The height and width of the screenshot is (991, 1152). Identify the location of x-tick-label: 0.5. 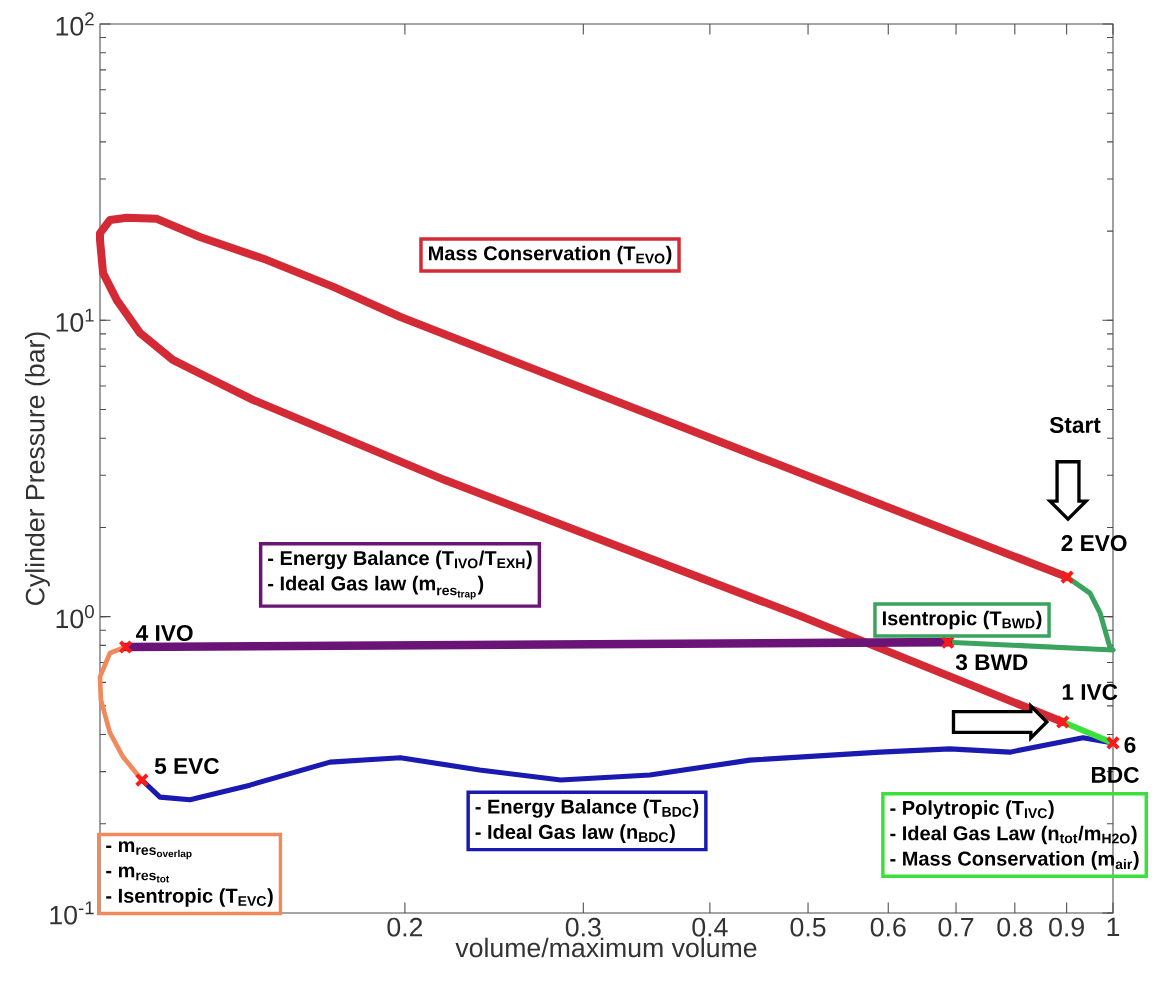
(808, 927).